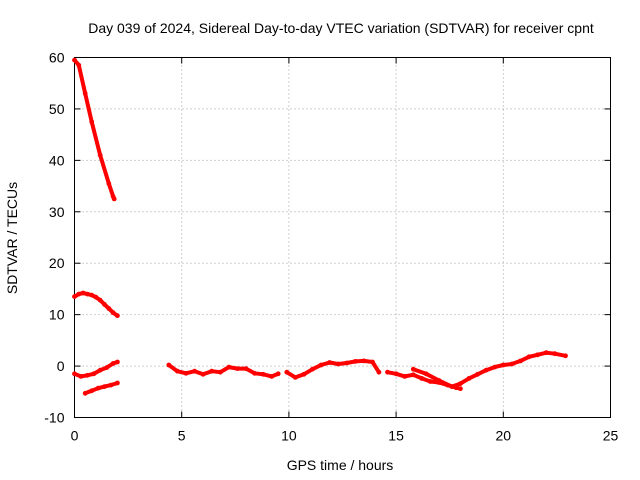 Image resolution: width=640 pixels, height=480 pixels. Describe the element at coordinates (504, 436) in the screenshot. I see `x-tick-label: 20` at that location.